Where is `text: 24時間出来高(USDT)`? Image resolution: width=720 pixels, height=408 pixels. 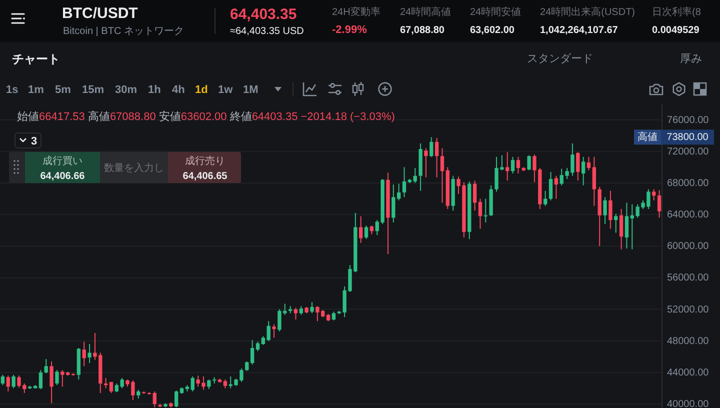
text: 24時間出来高(USDT) is located at coordinates (588, 12).